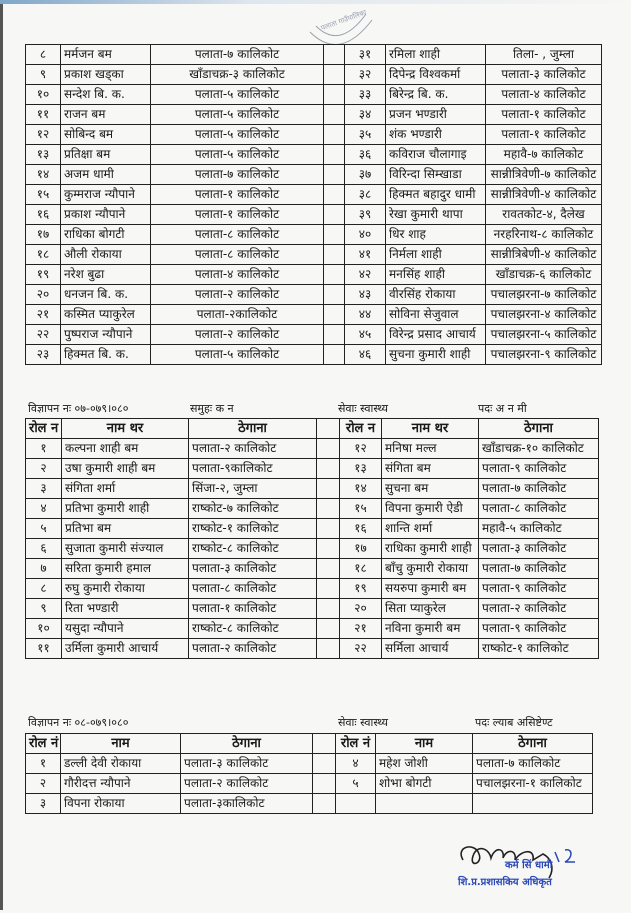  What do you see at coordinates (435, 94) in the screenshot?
I see `name-cell: बिरेन्द्र बि. क.` at bounding box center [435, 94].